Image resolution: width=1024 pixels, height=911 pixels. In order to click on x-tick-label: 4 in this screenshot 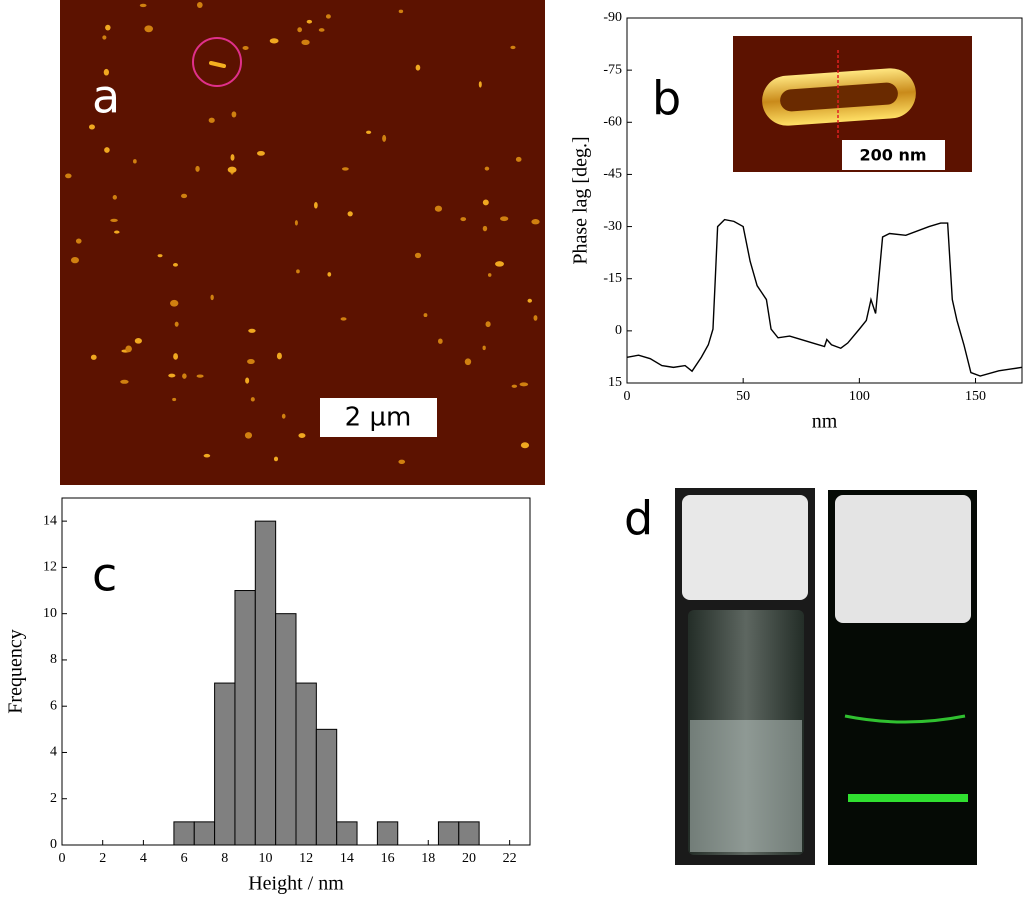, I will do `click(143, 858)`.